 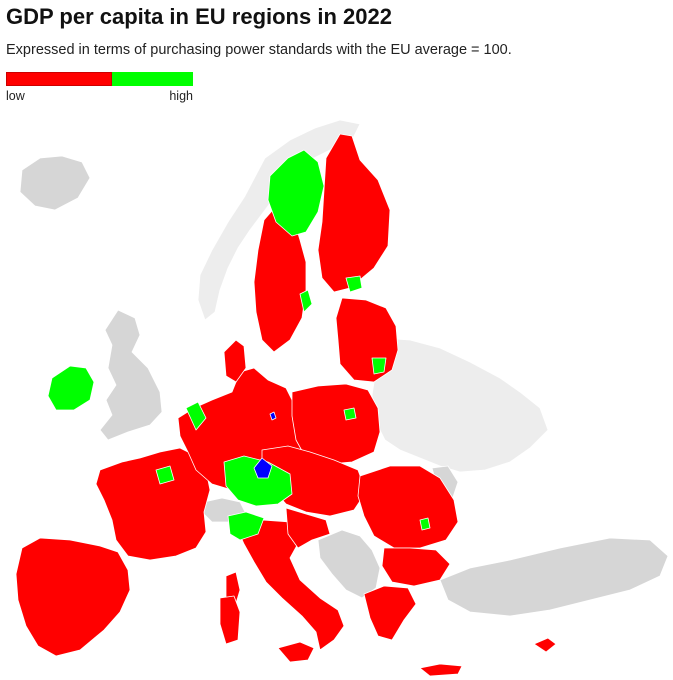 What do you see at coordinates (196, 416) in the screenshot?
I see `region-benelux-high` at bounding box center [196, 416].